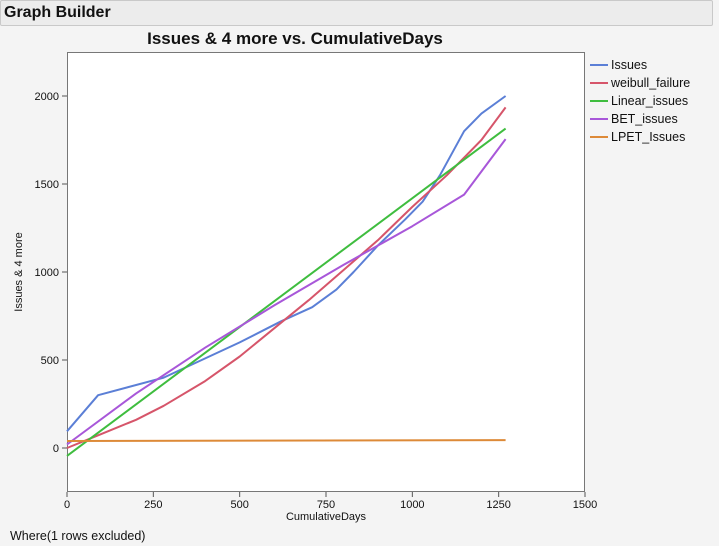 The width and height of the screenshot is (719, 546). Describe the element at coordinates (286, 440) in the screenshot. I see `series-line-lpet-issues` at that location.